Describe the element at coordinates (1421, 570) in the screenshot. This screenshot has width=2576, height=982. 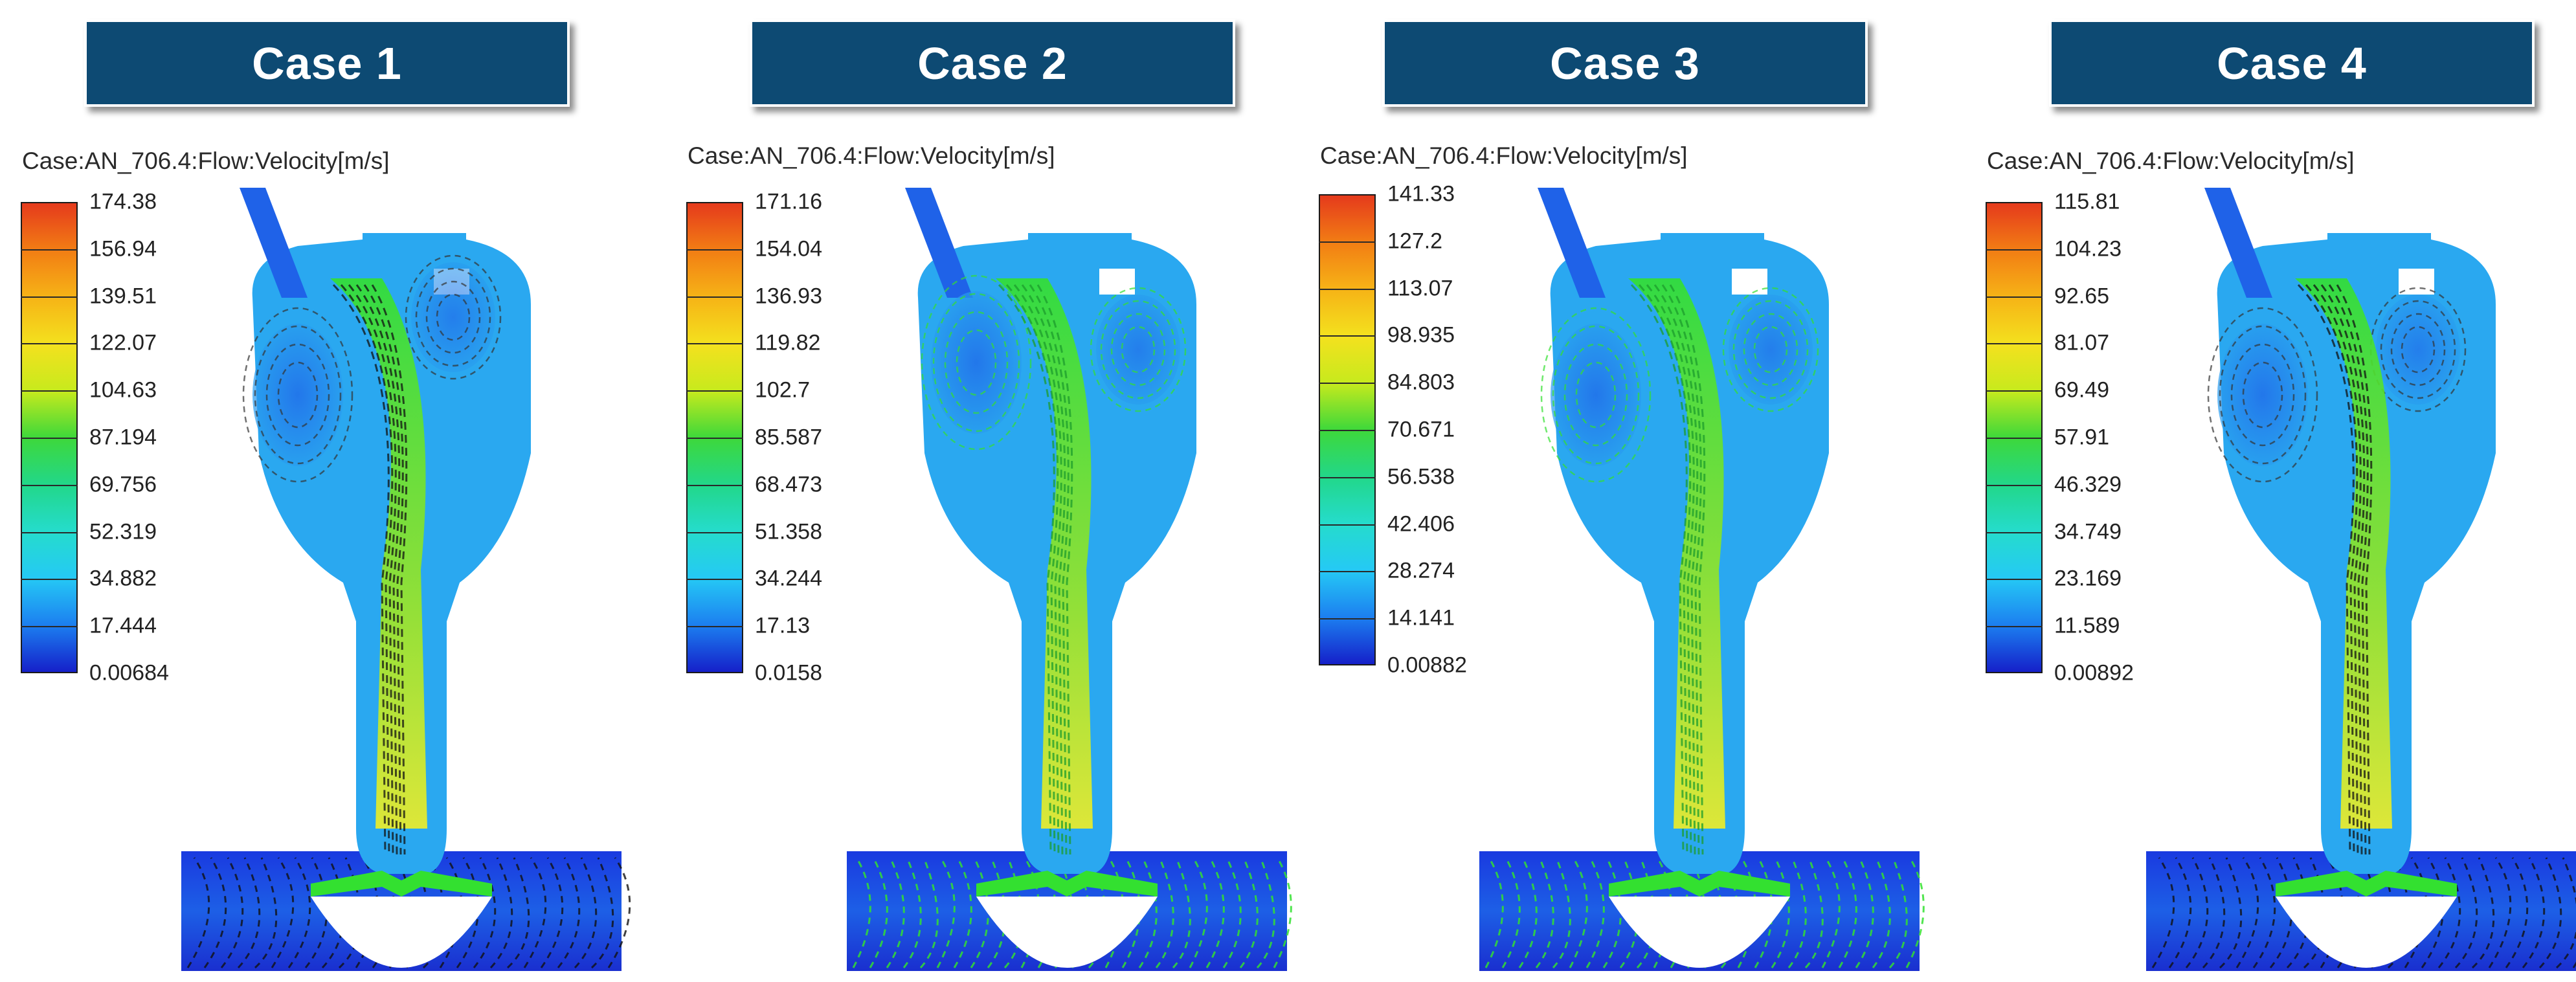
I see `colorbar-tick-label: 28.274` at that location.